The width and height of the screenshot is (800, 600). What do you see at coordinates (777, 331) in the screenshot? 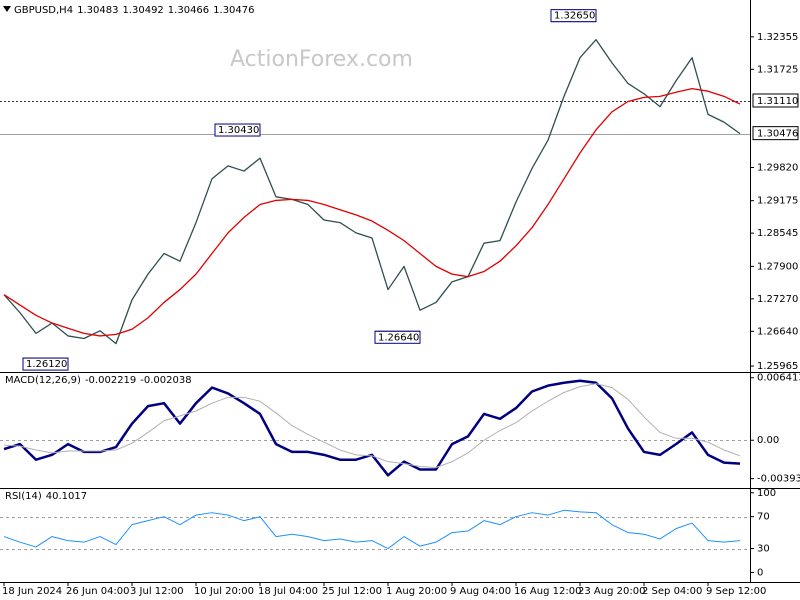
I see `y-tick-label: 1.26640` at bounding box center [777, 331].